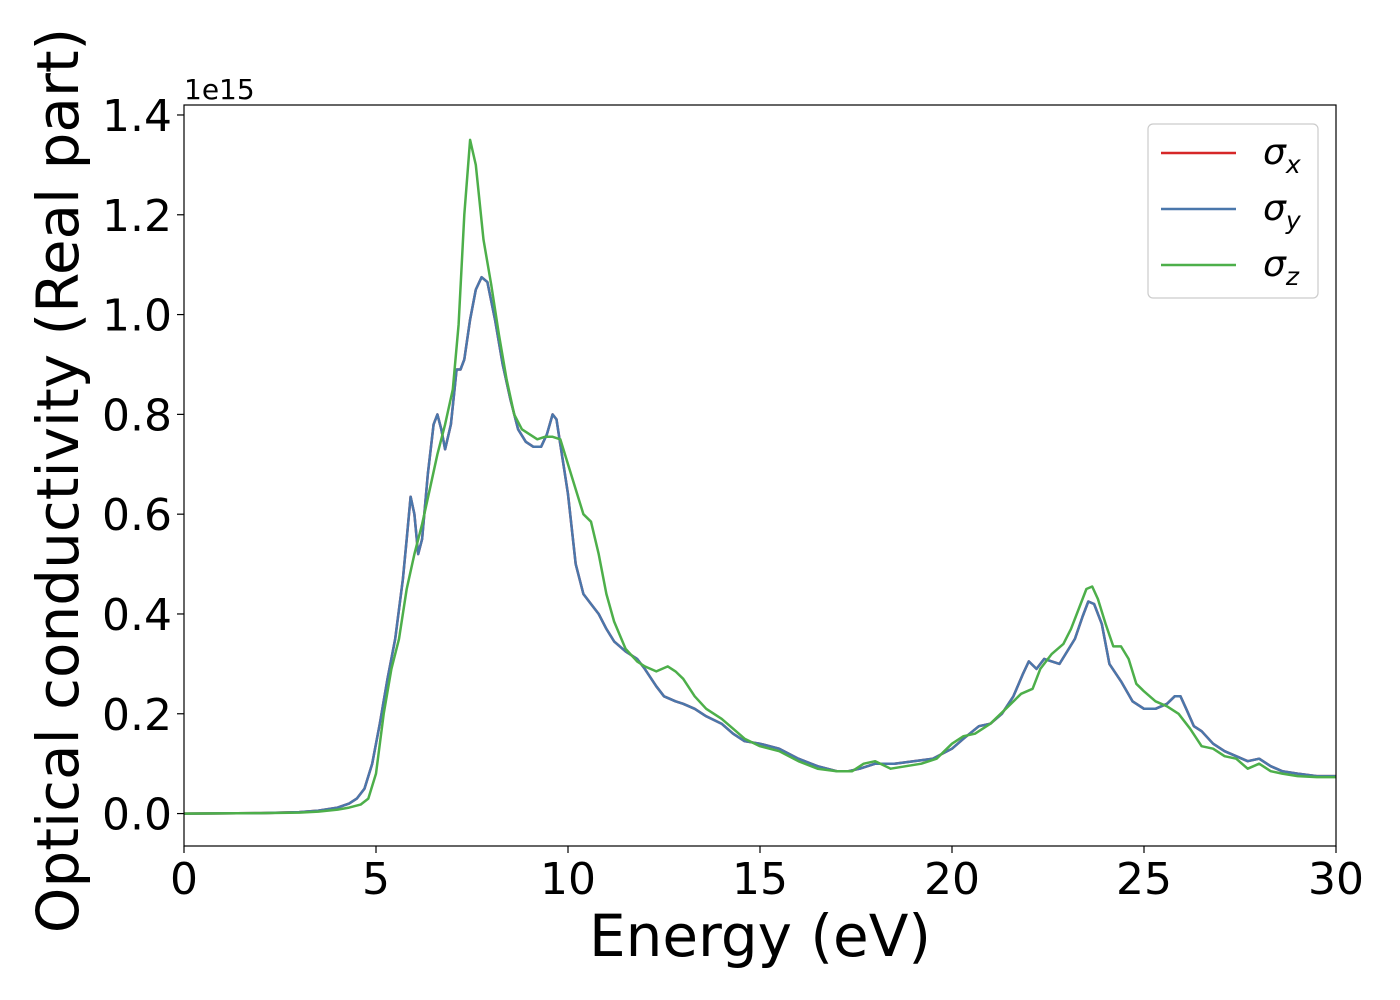 The height and width of the screenshot is (1000, 1400). Describe the element at coordinates (568, 879) in the screenshot. I see `x-tick-label: 10` at that location.